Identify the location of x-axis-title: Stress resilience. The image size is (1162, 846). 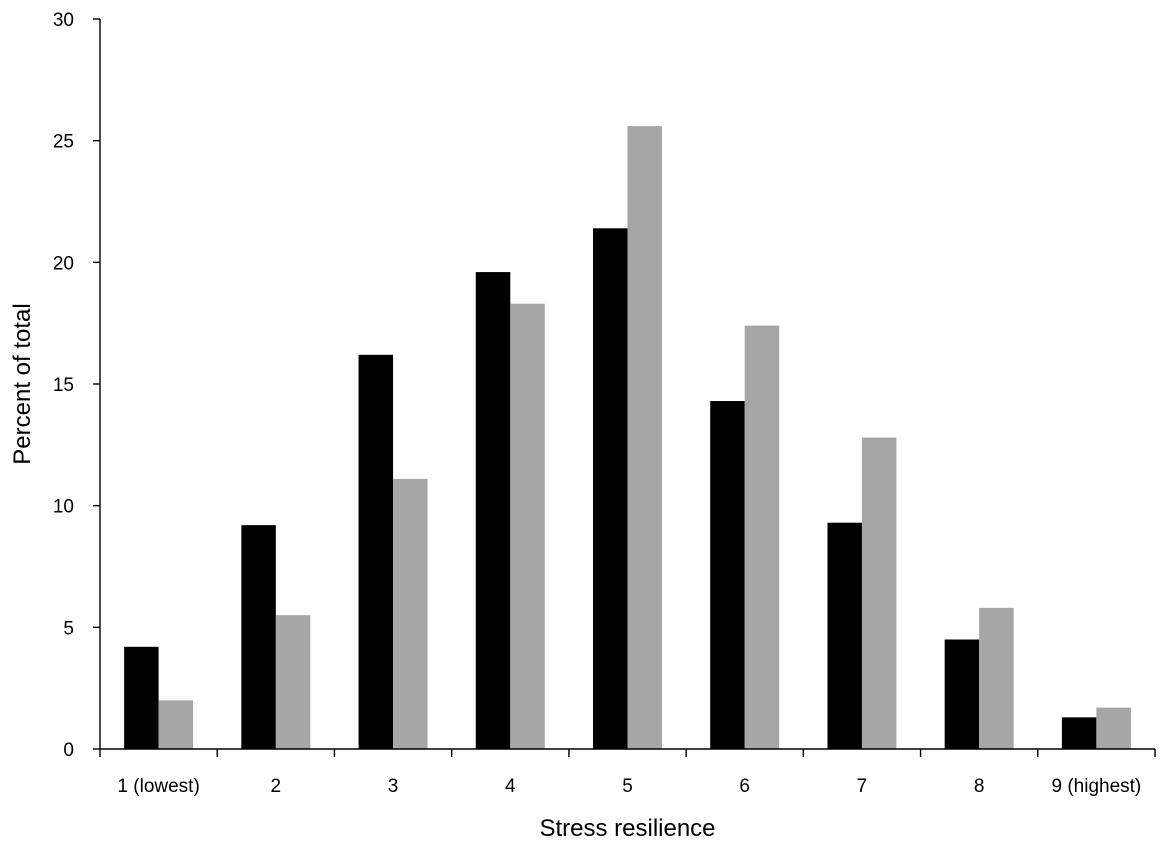
(627, 828).